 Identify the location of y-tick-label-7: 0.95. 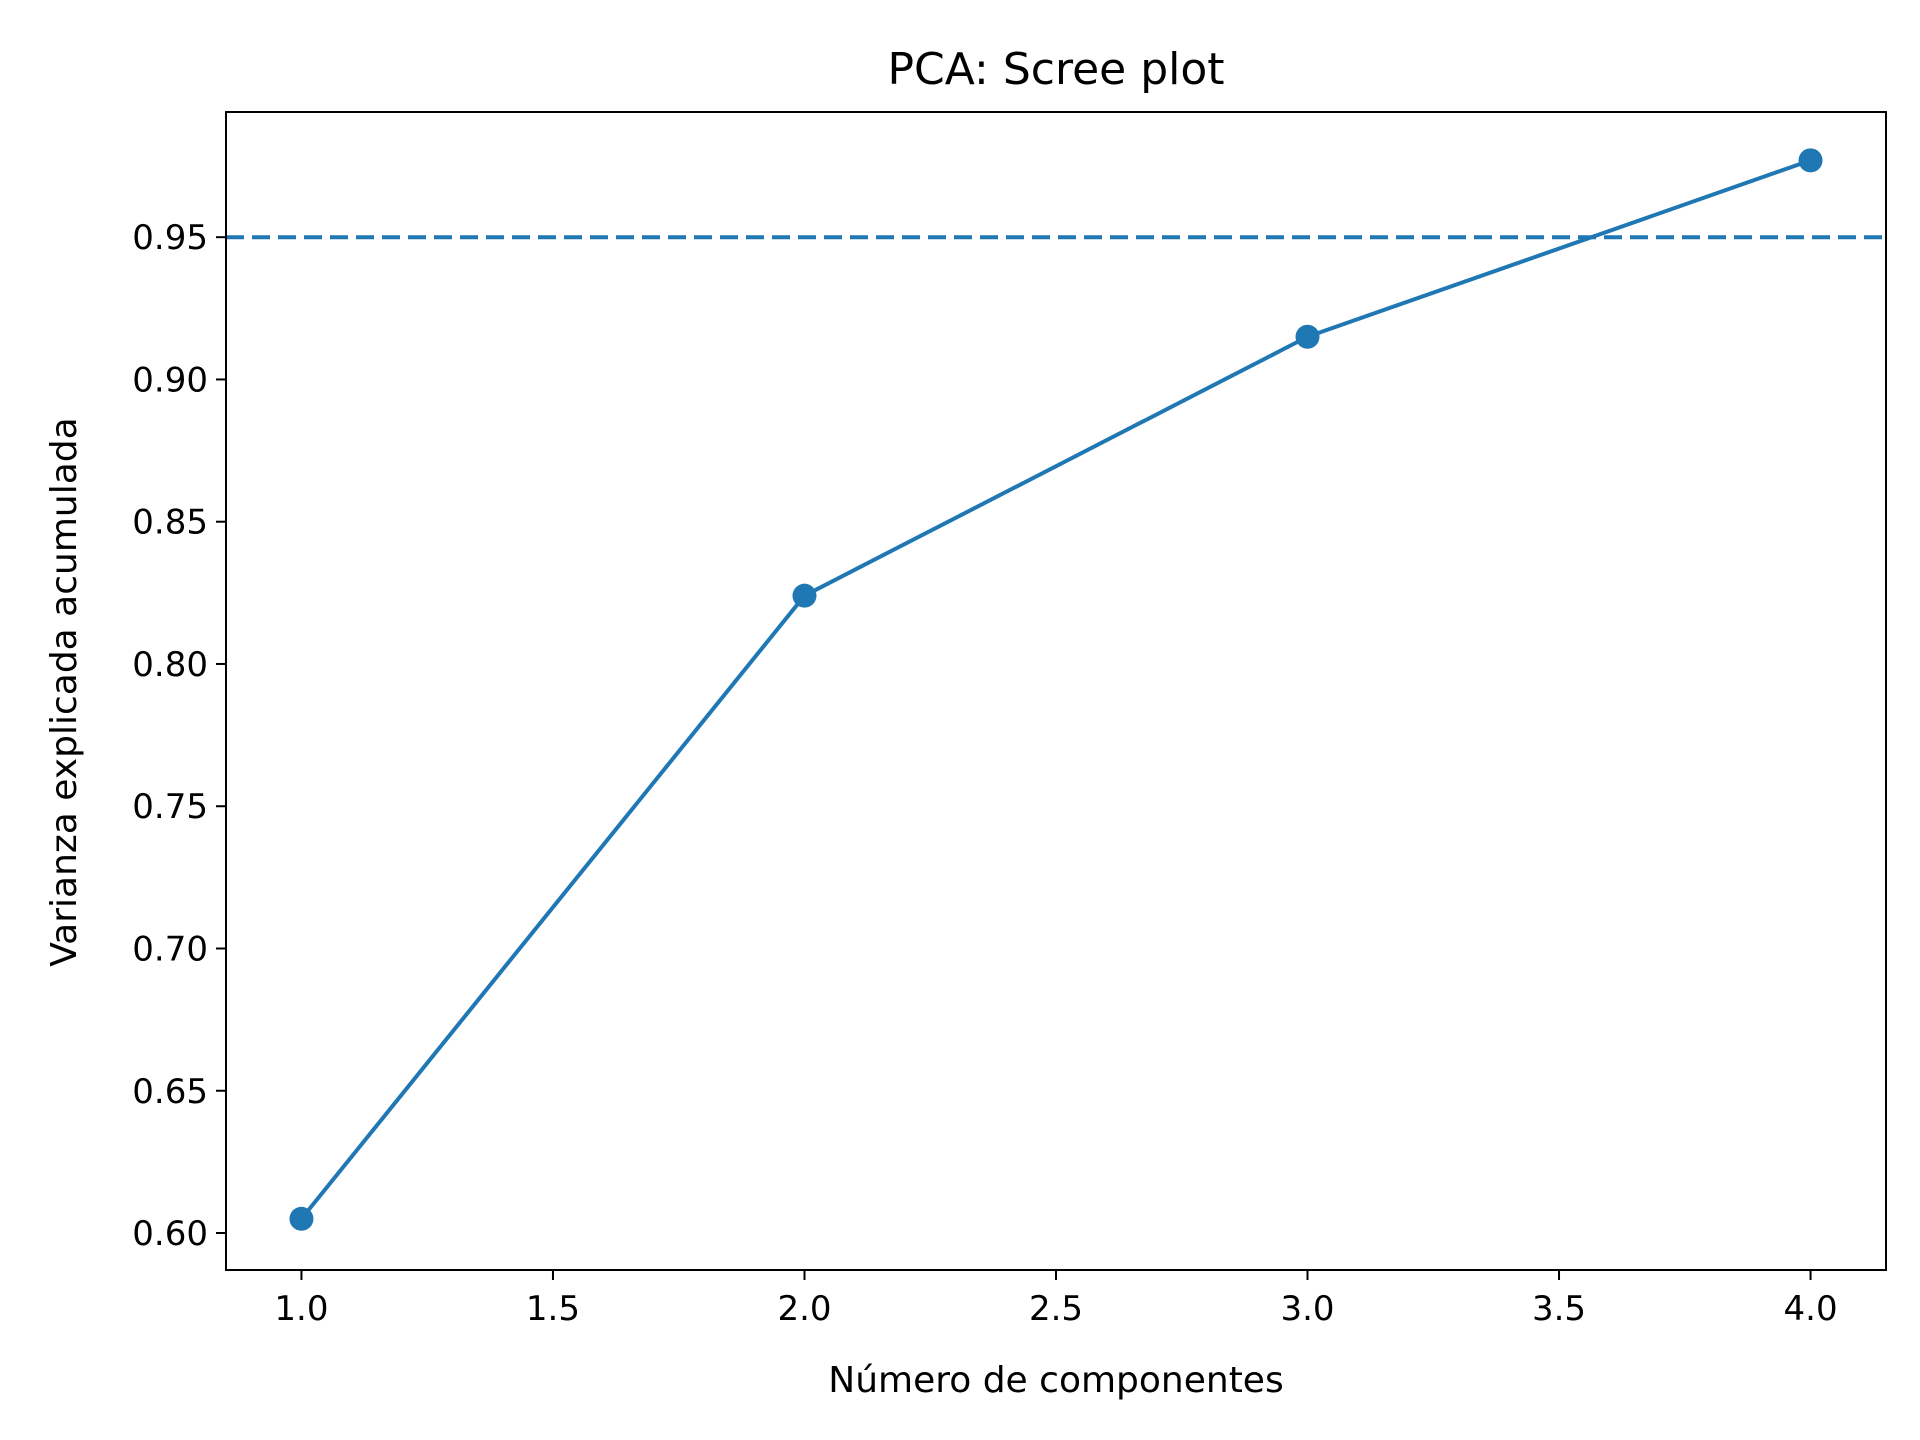
(170, 238).